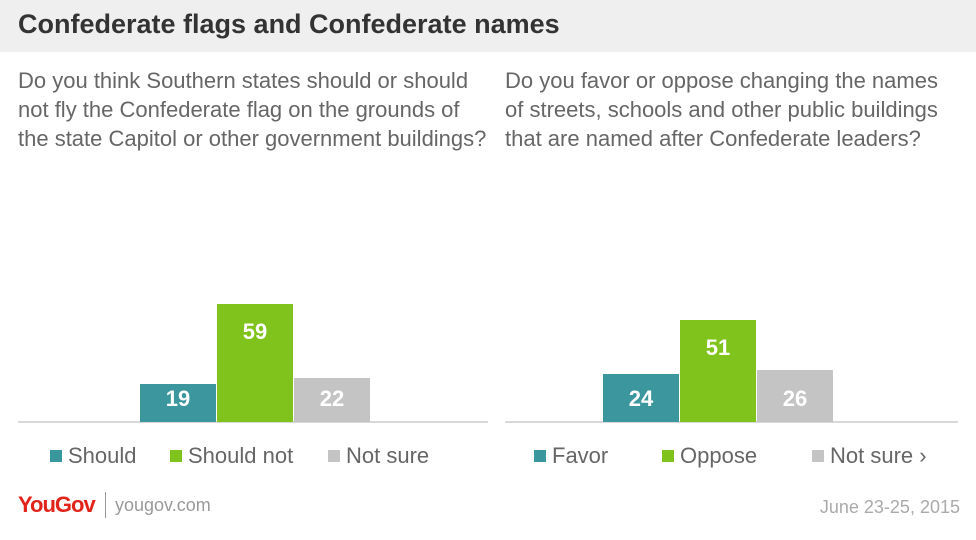  Describe the element at coordinates (176, 456) in the screenshot. I see `legend-swatch-should-not` at that location.